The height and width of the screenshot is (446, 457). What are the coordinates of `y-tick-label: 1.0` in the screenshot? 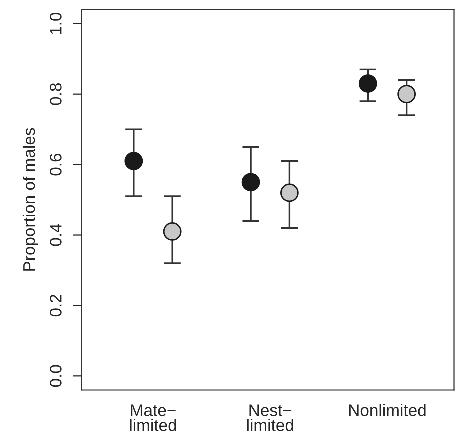 It's located at (56, 23).